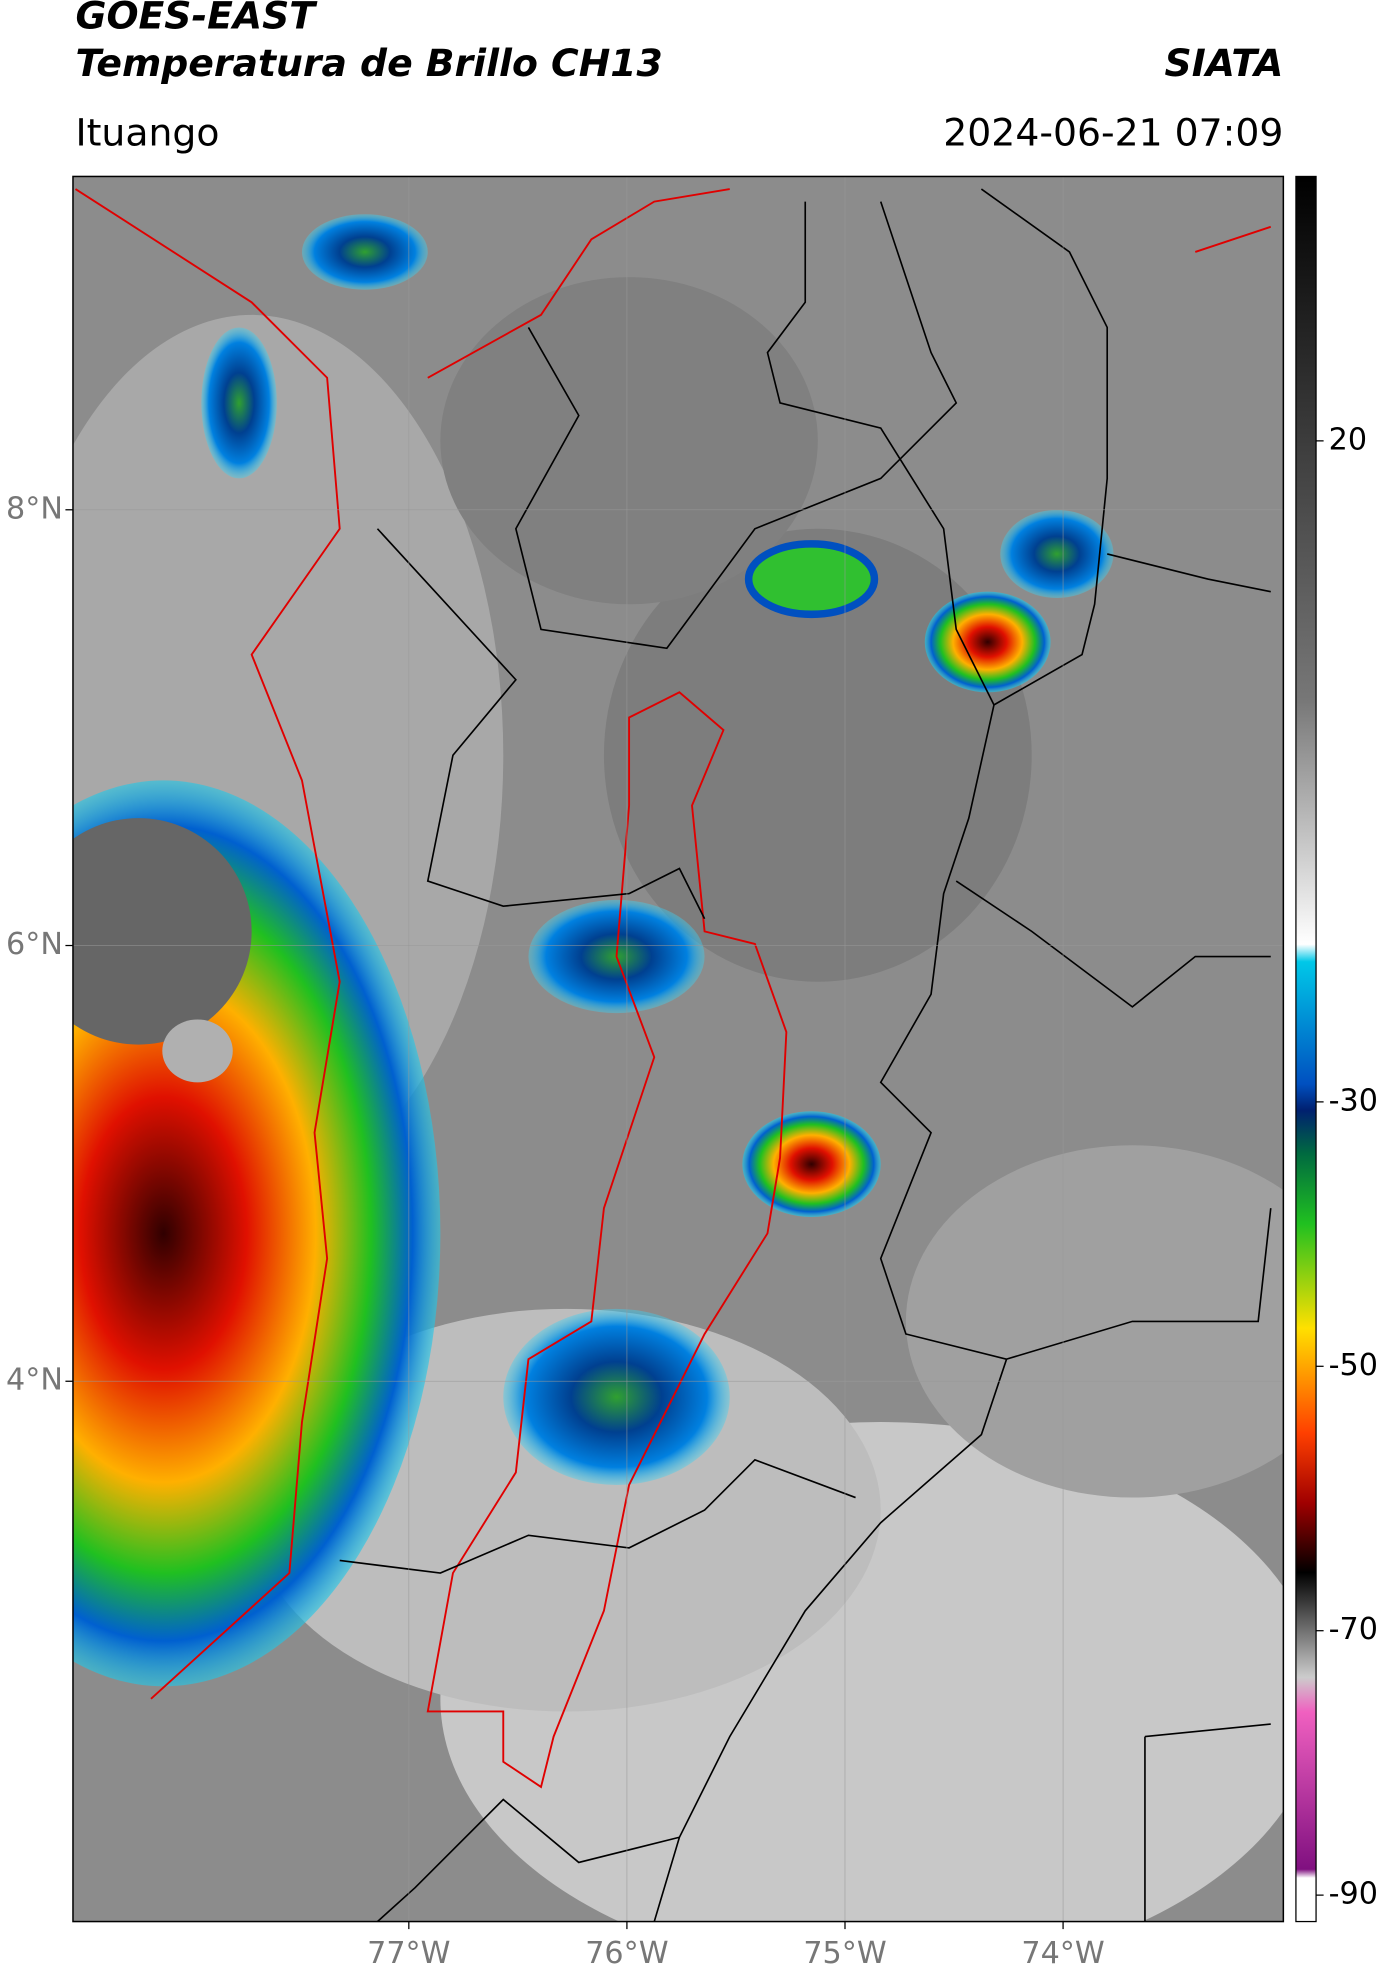 This screenshot has width=1384, height=1981. What do you see at coordinates (1353, 1629) in the screenshot?
I see `colorbar-tick-label: -70` at bounding box center [1353, 1629].